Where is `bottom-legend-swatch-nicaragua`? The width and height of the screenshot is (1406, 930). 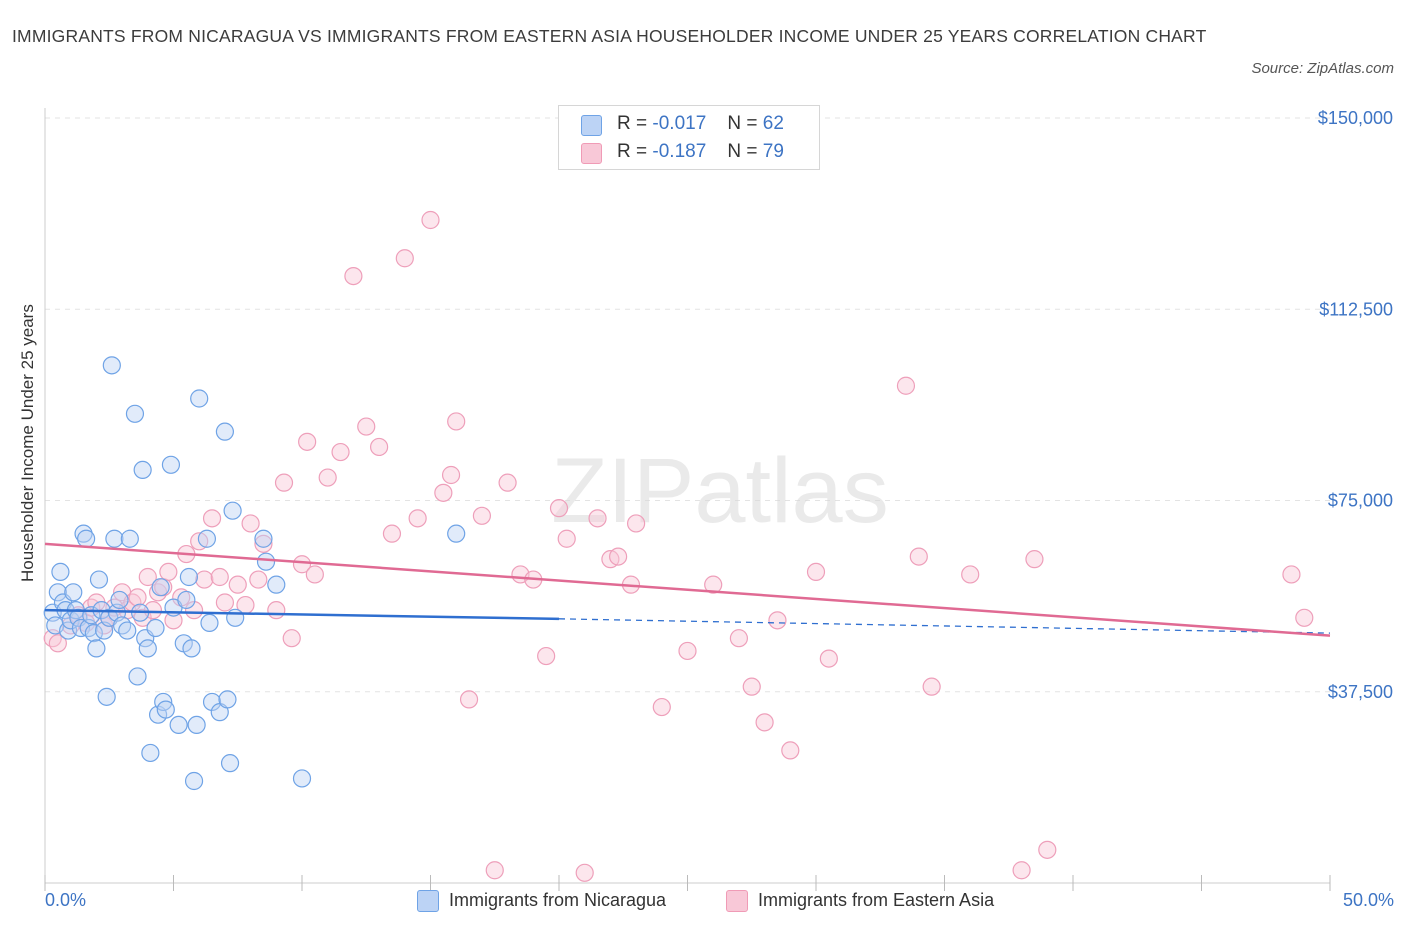
bottom-legend-swatch-nicaragua is located at coordinates (428, 901).